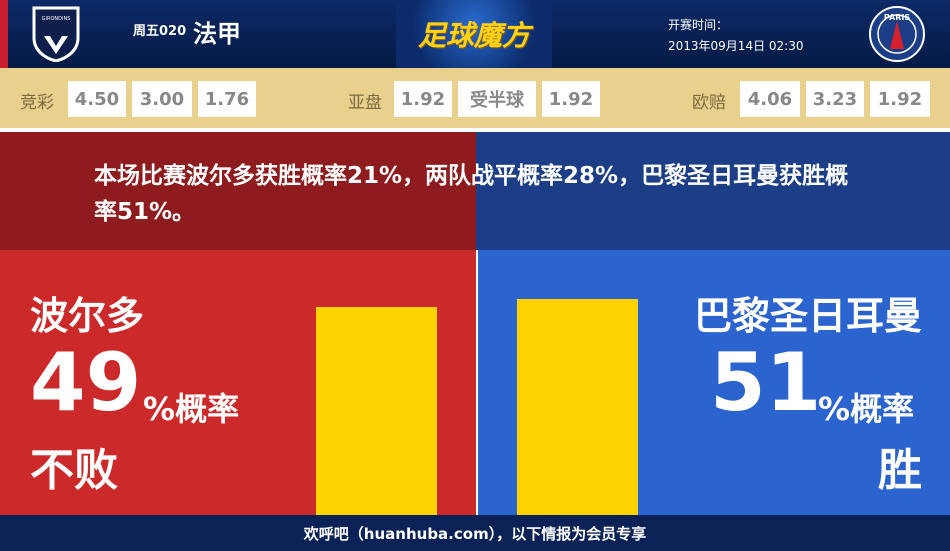  What do you see at coordinates (87, 316) in the screenshot?
I see `home-team-name: 波尔多` at bounding box center [87, 316].